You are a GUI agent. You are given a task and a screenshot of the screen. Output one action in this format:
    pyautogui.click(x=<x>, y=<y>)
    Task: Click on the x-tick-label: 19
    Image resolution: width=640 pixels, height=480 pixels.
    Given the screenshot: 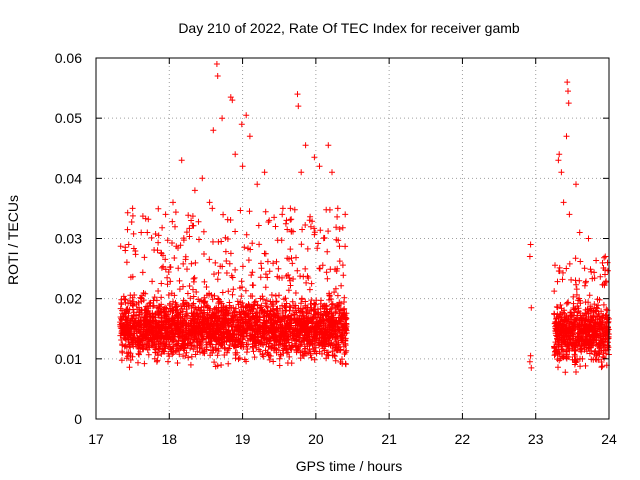 What is the action you would take?
    pyautogui.click(x=243, y=439)
    